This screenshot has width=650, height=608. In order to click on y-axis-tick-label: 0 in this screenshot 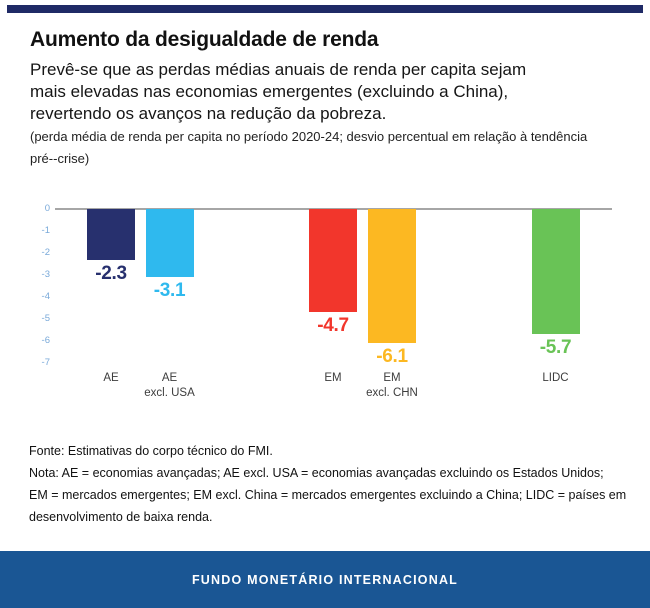, I will do `click(47, 208)`.